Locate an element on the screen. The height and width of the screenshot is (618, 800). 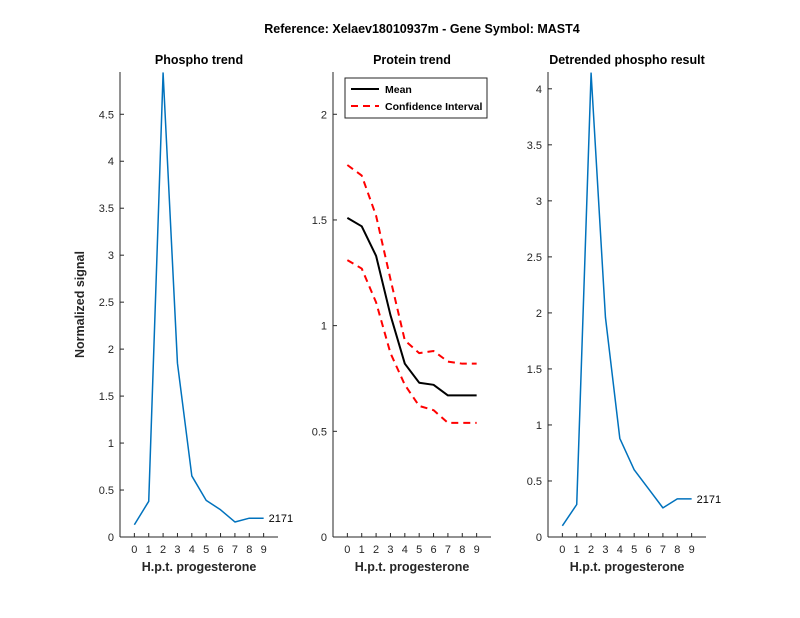
y-axis-label: Normalized signal is located at coordinates (80, 304).